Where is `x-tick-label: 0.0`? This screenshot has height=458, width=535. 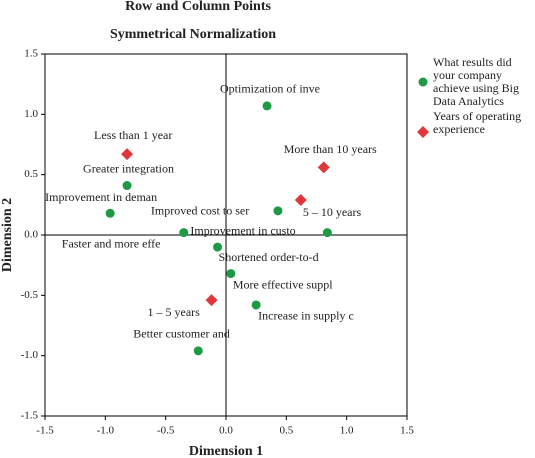 x-tick-label: 0.0 is located at coordinates (226, 431).